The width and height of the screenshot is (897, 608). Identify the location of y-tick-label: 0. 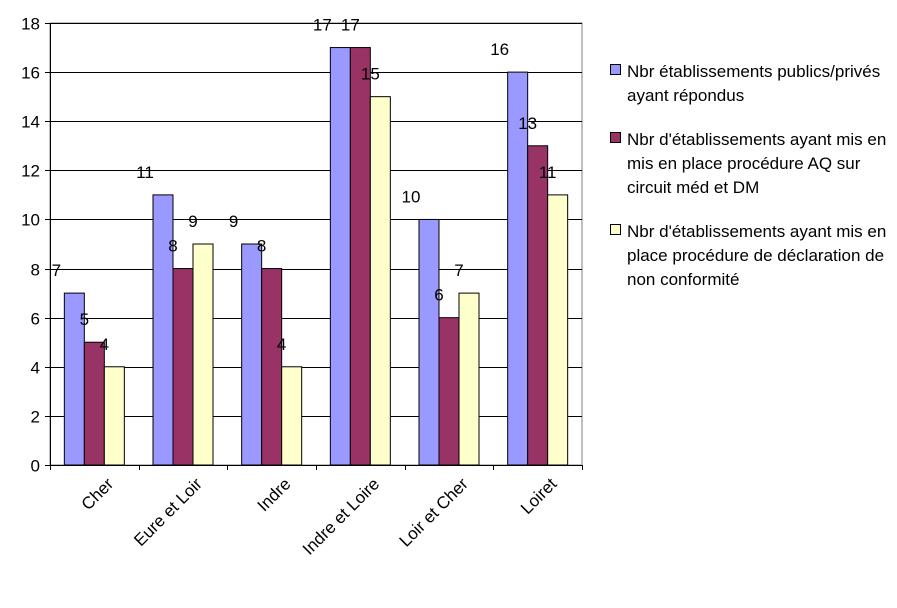
(35, 466).